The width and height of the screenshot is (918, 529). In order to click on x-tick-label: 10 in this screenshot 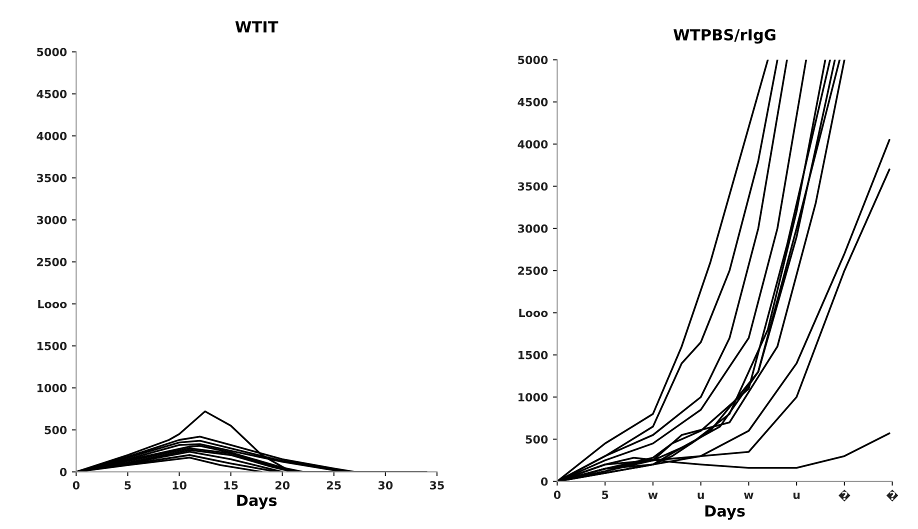, I will do `click(179, 485)`.